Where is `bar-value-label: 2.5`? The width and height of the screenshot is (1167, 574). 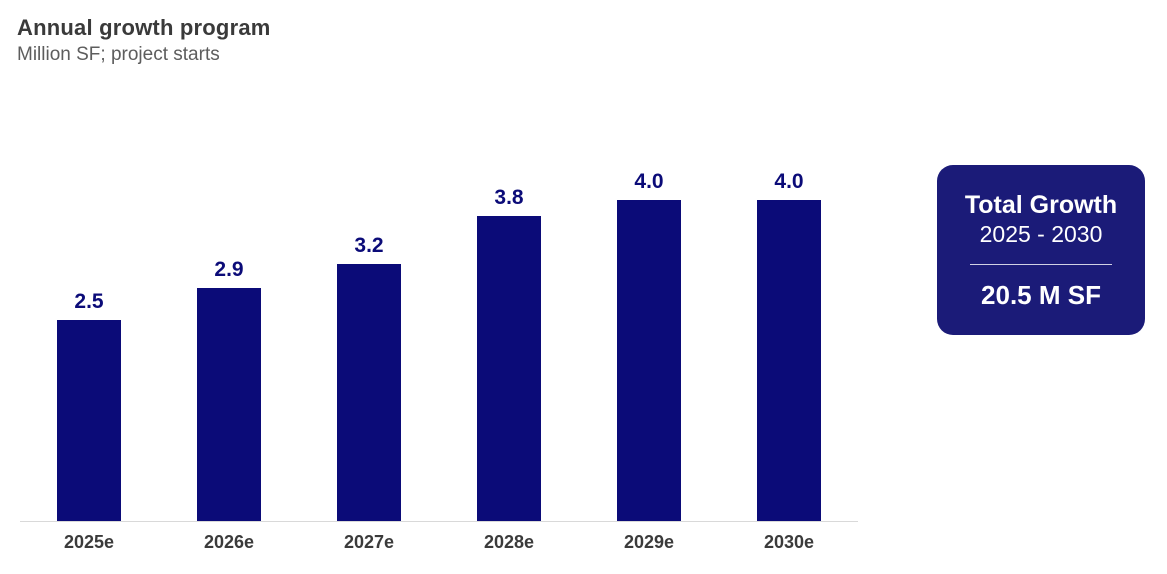 bar-value-label: 2.5 is located at coordinates (89, 301).